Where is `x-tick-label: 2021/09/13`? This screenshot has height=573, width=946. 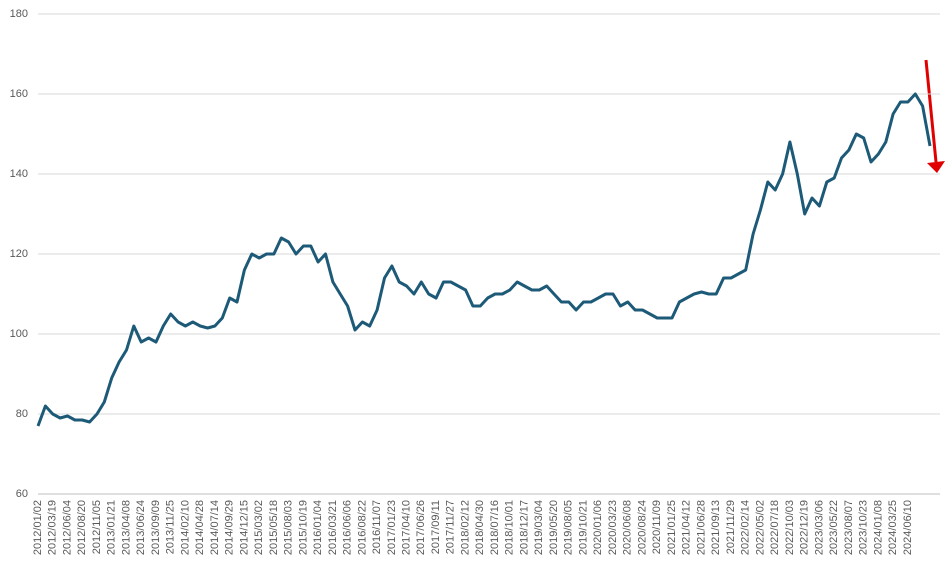 x-tick-label: 2021/09/13 is located at coordinates (716, 527).